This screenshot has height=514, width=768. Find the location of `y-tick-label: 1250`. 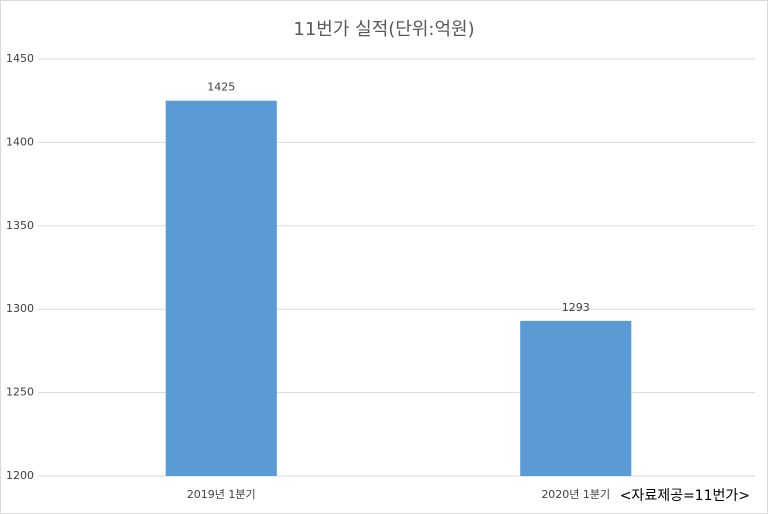

y-tick-label: 1250 is located at coordinates (20, 392).